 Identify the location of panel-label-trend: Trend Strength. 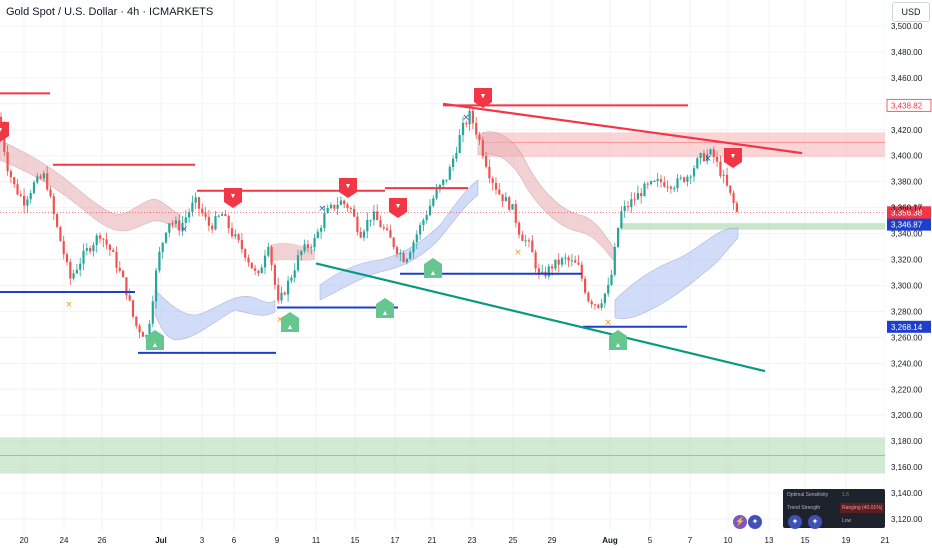
(804, 508).